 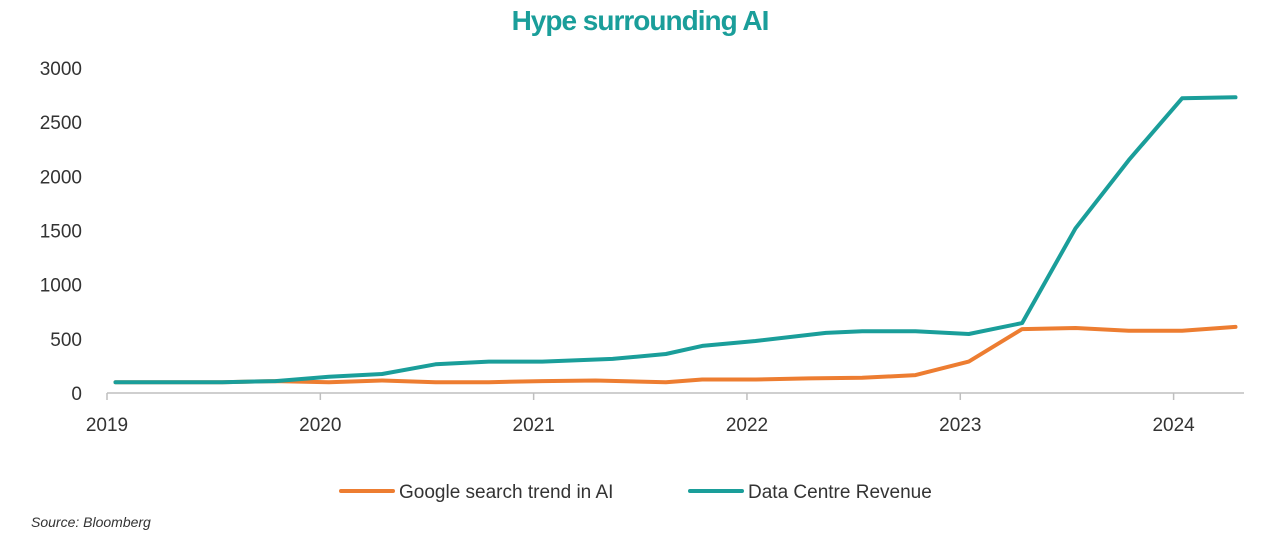 I want to click on source-note: Source: Bloomberg, so click(x=91, y=522).